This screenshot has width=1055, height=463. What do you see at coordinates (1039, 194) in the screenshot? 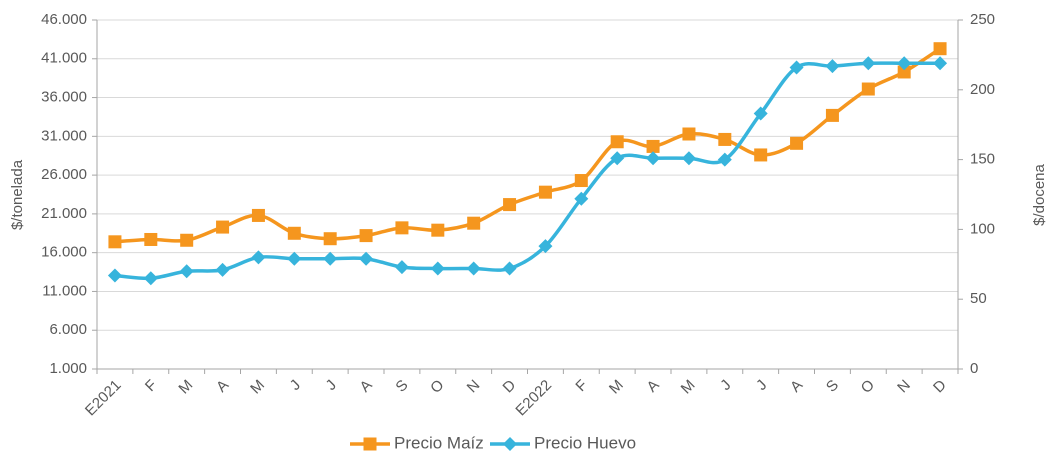
I see `y2-axis-title: $/docena` at bounding box center [1039, 194].